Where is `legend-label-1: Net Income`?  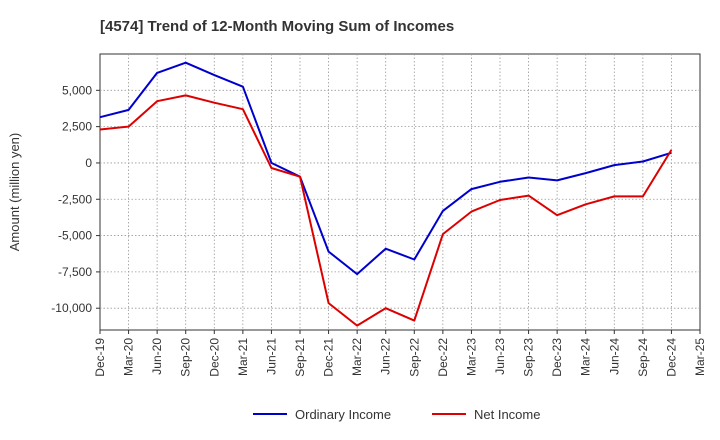
legend-label-1: Net Income is located at coordinates (507, 414).